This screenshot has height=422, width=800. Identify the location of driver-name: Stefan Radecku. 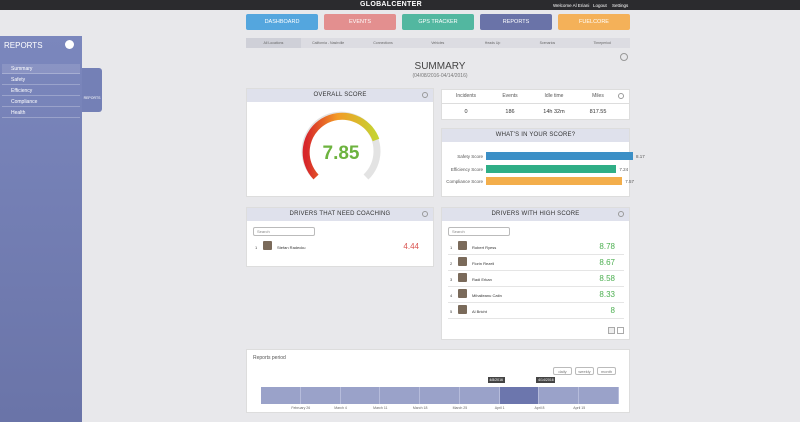
(291, 247).